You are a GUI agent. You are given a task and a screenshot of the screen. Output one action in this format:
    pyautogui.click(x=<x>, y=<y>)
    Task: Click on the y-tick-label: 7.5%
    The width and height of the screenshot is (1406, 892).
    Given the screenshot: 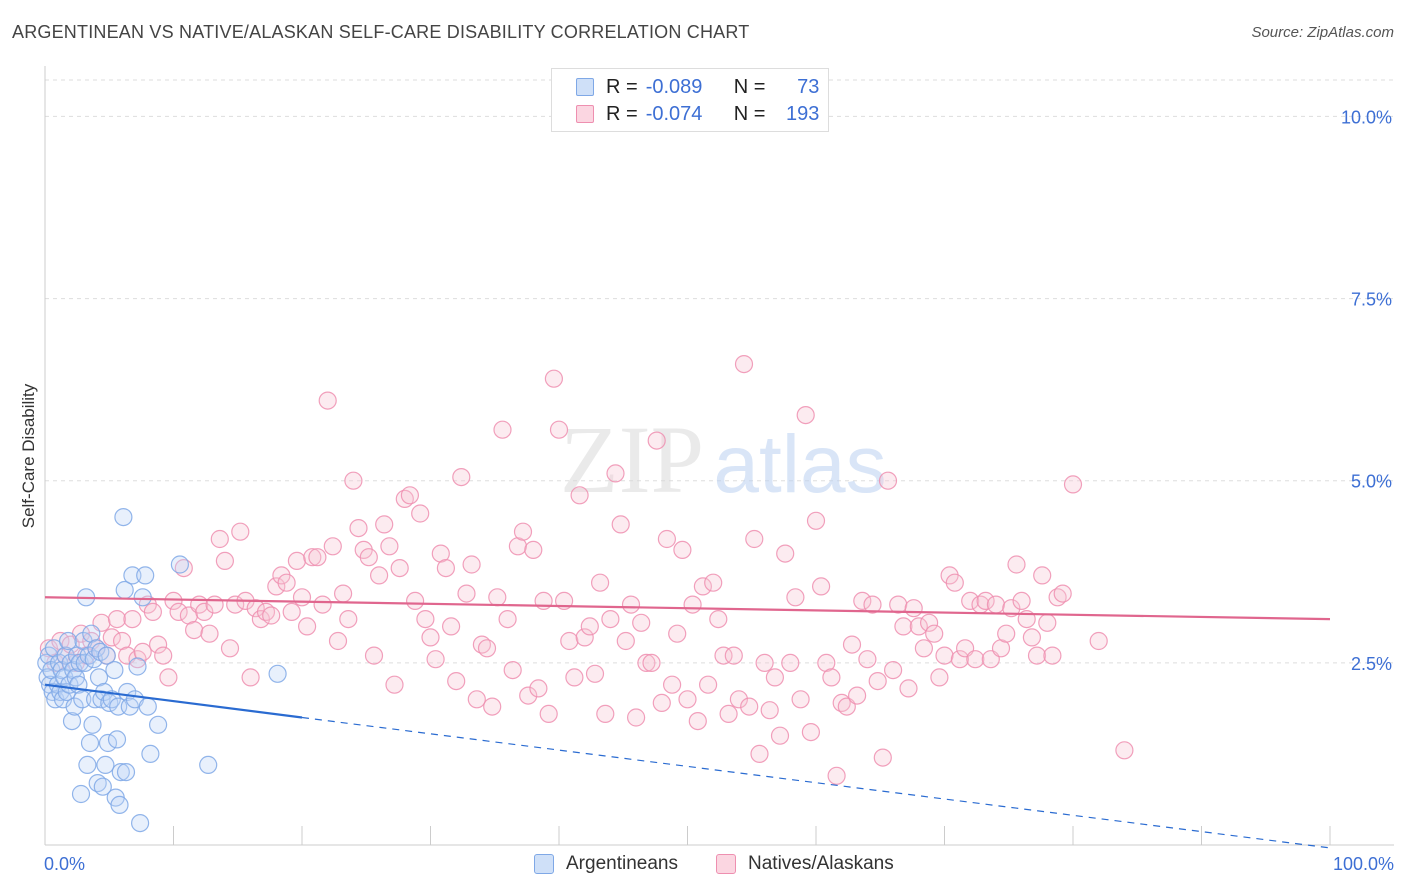 What is the action you would take?
    pyautogui.click(x=1371, y=300)
    